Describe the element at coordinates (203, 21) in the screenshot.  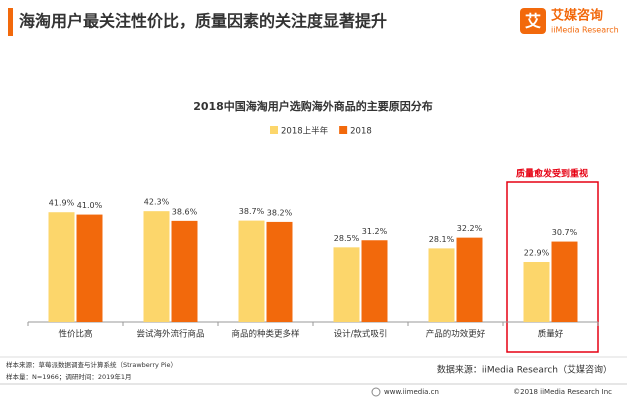
I see `page-title: 海淘用户最关注性价比，质量因素的关注度显著提升` at that location.